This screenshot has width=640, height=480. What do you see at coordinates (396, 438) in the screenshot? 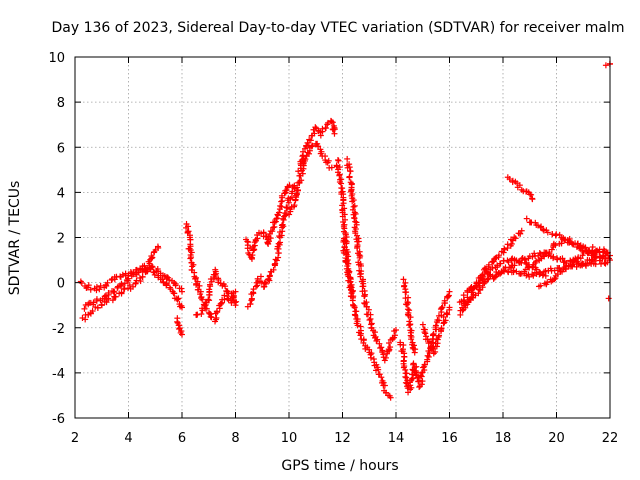
I see `x-tick-label: 14` at bounding box center [396, 438].